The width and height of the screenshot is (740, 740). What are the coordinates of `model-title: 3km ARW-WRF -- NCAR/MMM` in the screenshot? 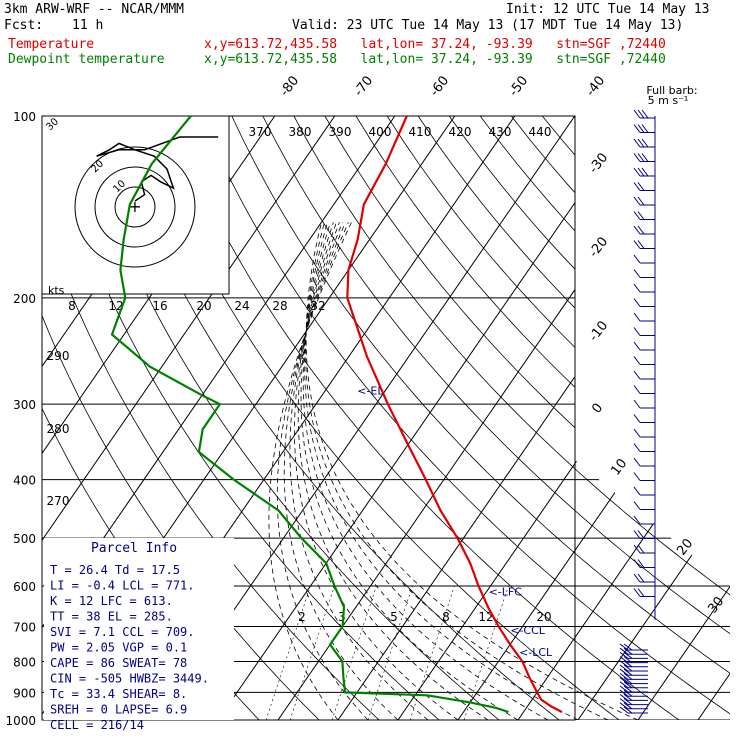 It's located at (94, 9).